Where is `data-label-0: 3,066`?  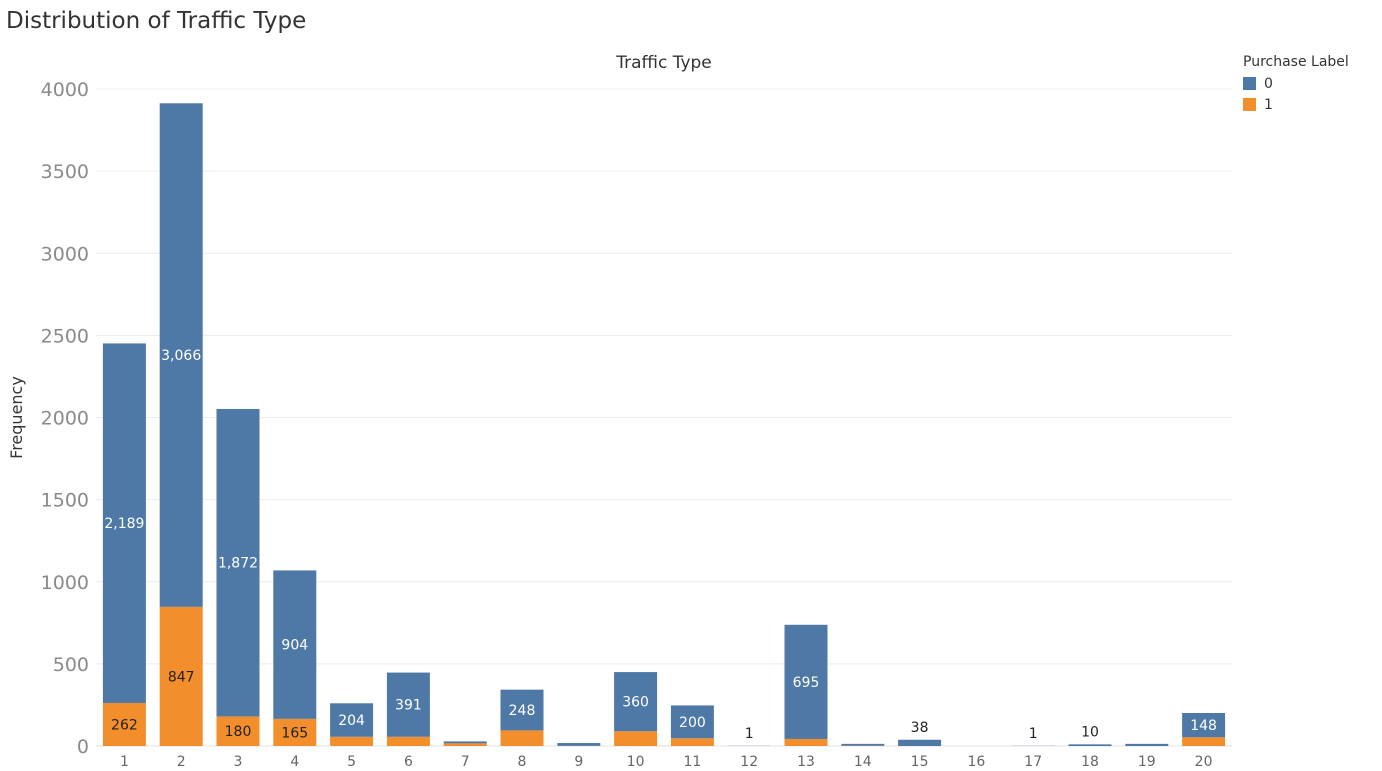
data-label-0: 3,066 is located at coordinates (181, 356).